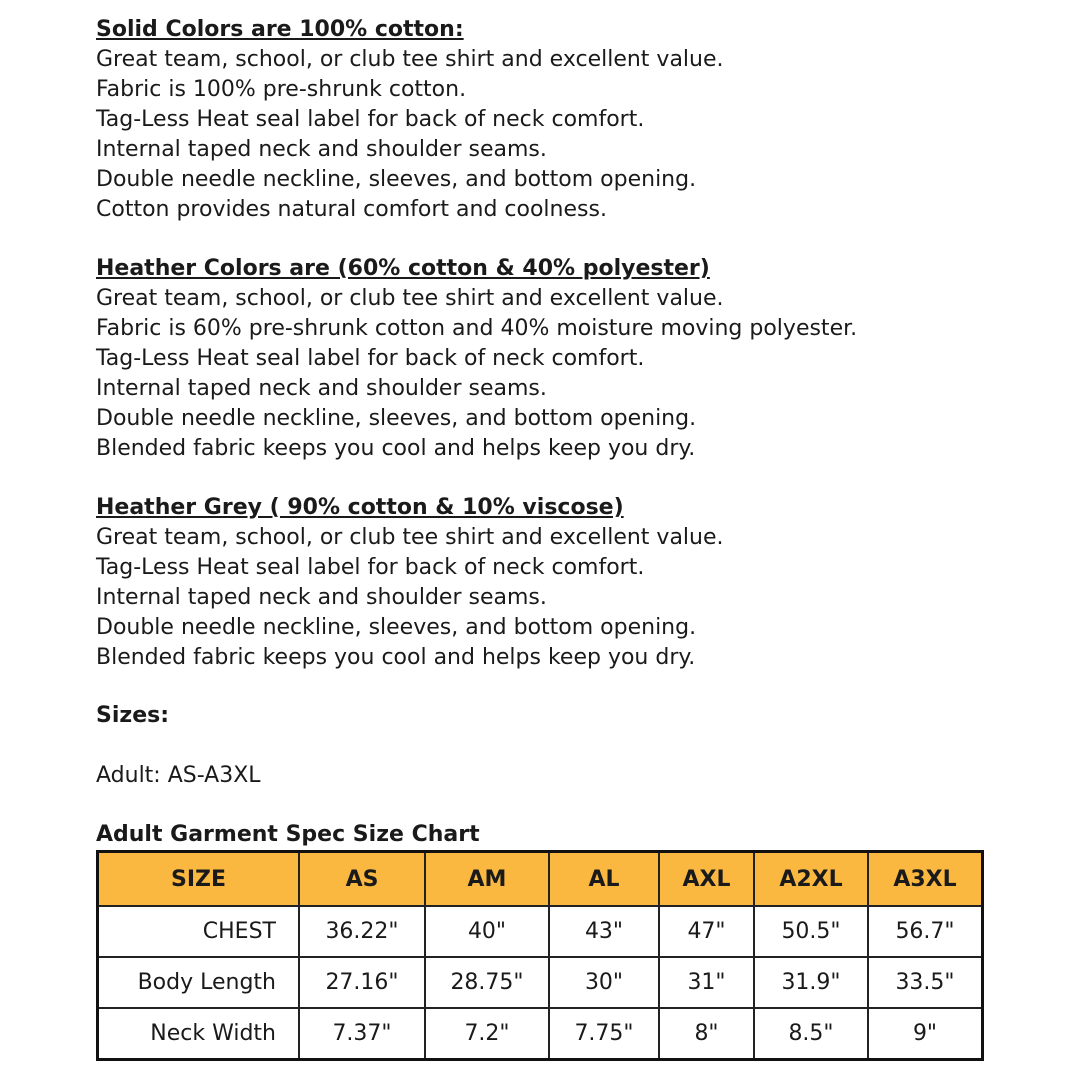  I want to click on table-row: Neck Width 7.37" 7.2" 7.75" 8" 8.5" 9", so click(540, 1034).